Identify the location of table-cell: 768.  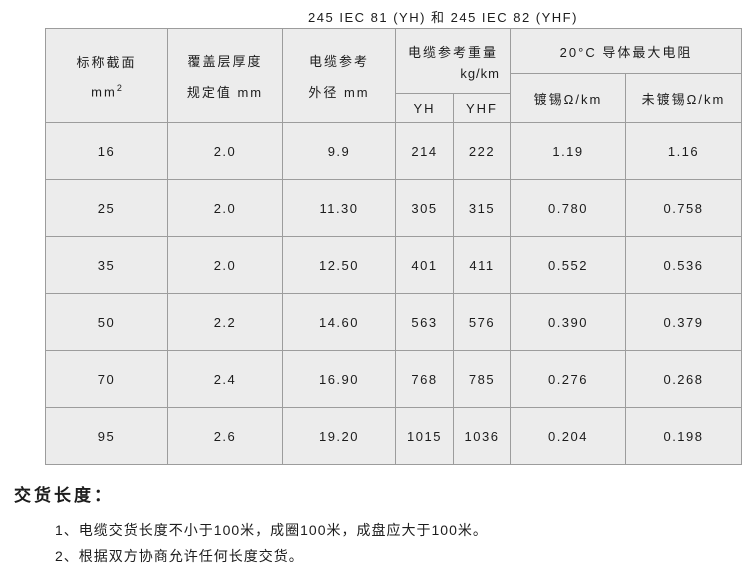
(425, 379).